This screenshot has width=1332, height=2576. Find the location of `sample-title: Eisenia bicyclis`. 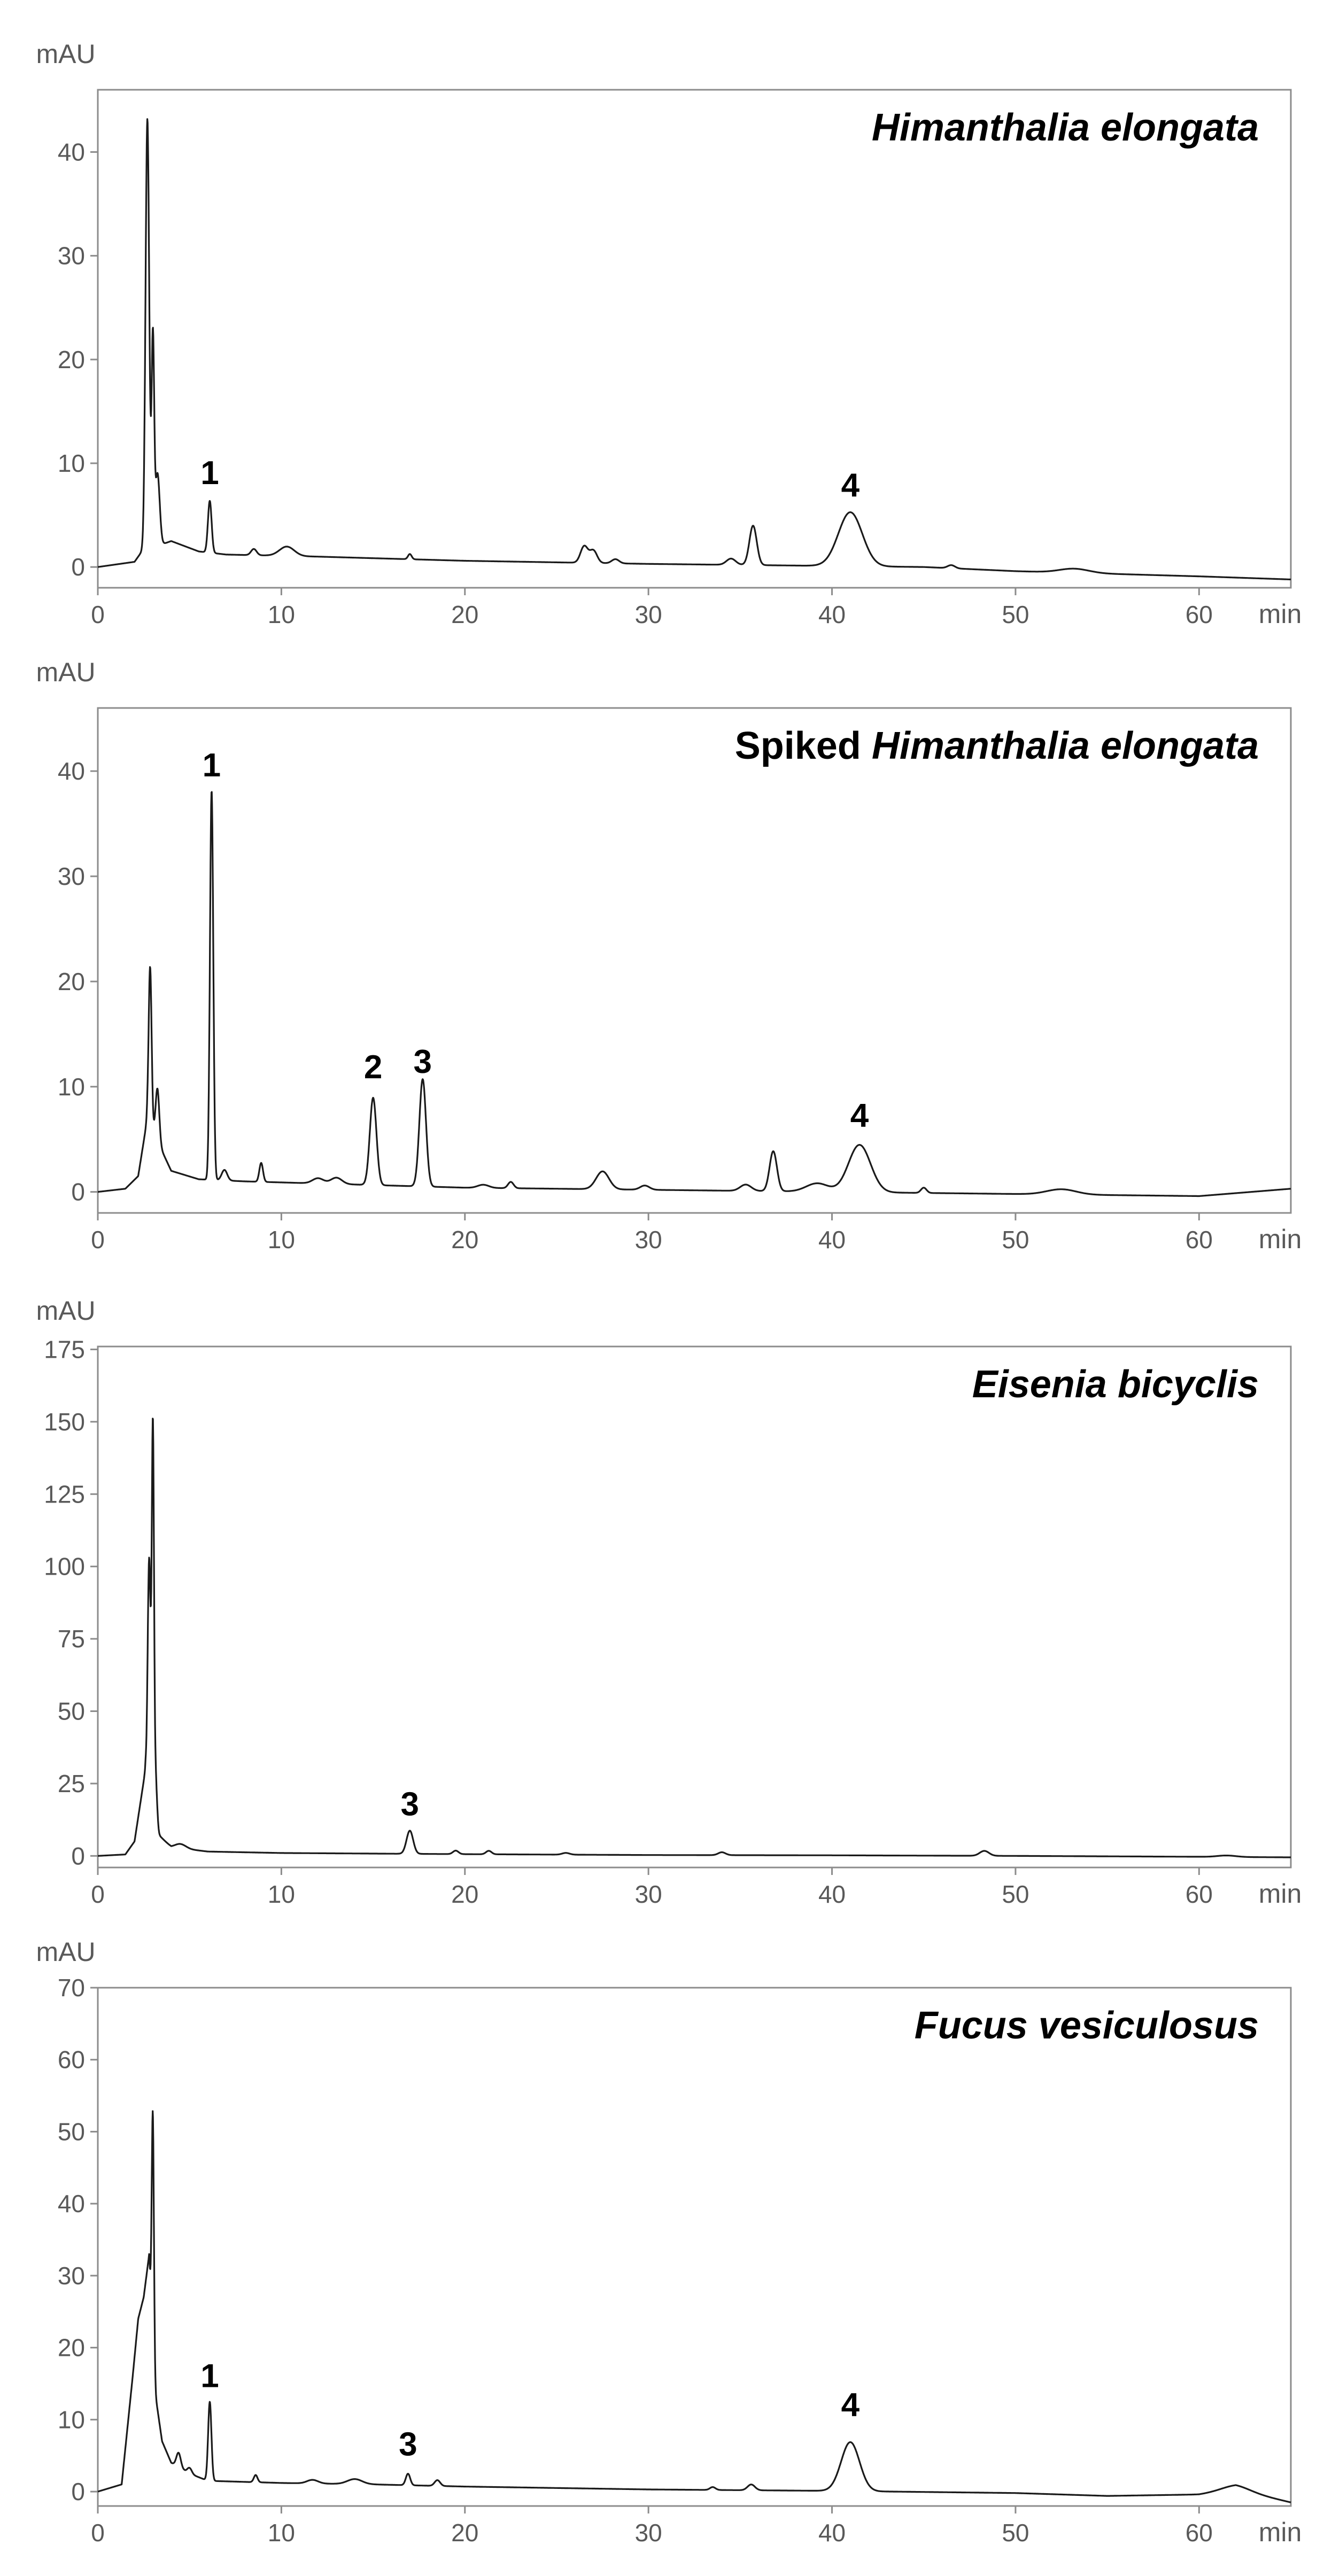

sample-title: Eisenia bicyclis is located at coordinates (1115, 1384).